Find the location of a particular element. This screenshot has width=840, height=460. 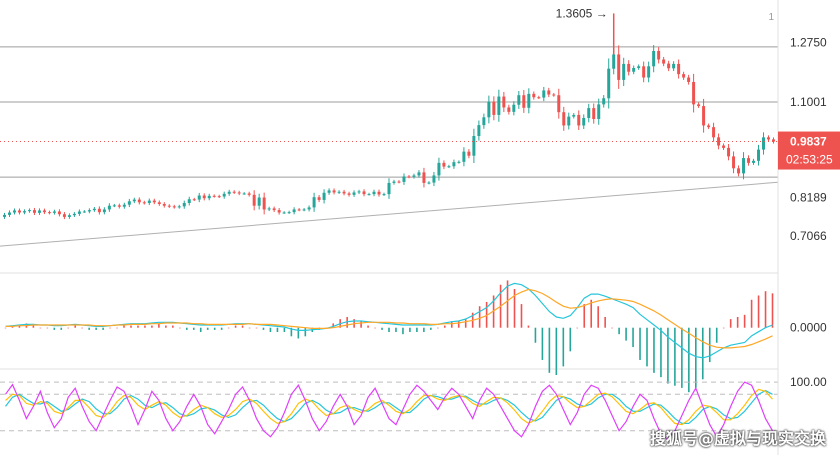

stoch-d-line is located at coordinates (389, 407).